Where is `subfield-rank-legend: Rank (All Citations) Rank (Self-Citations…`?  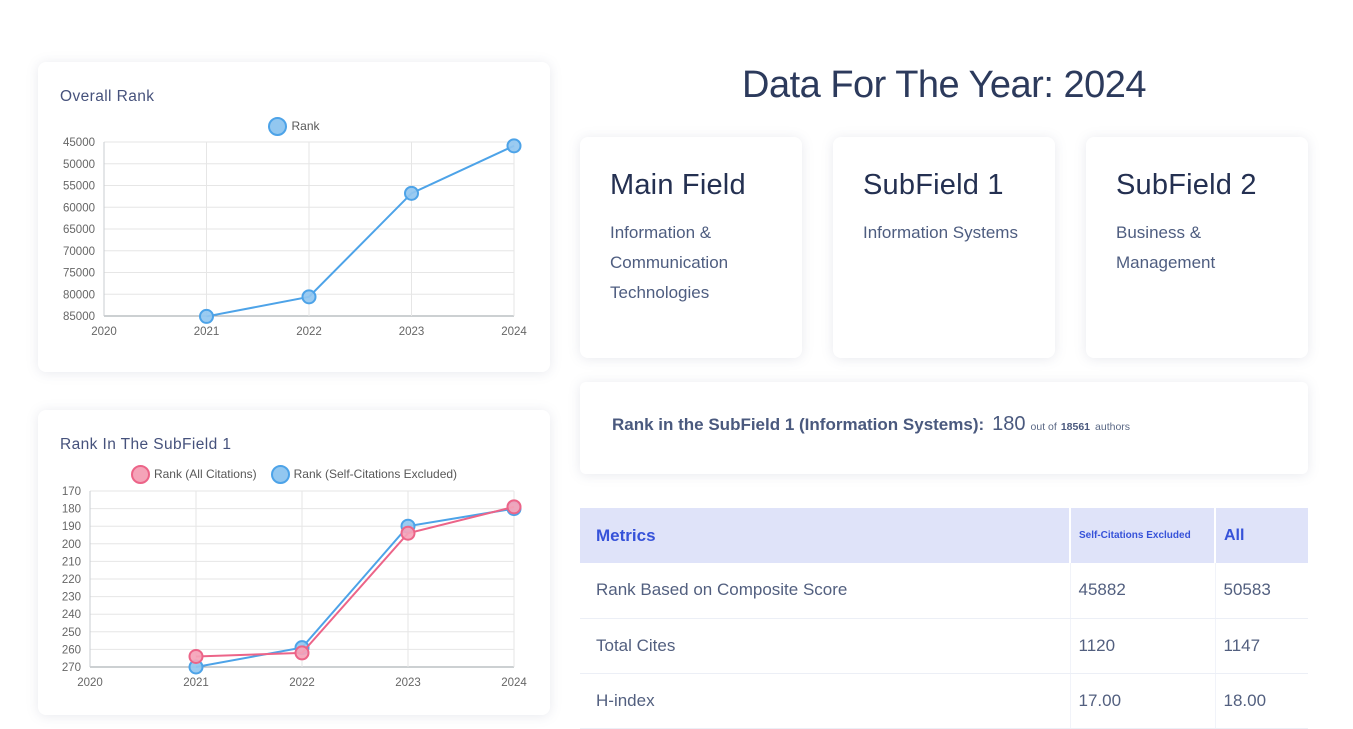 subfield-rank-legend: Rank (All Citations) Rank (Self-Citations… is located at coordinates (294, 474).